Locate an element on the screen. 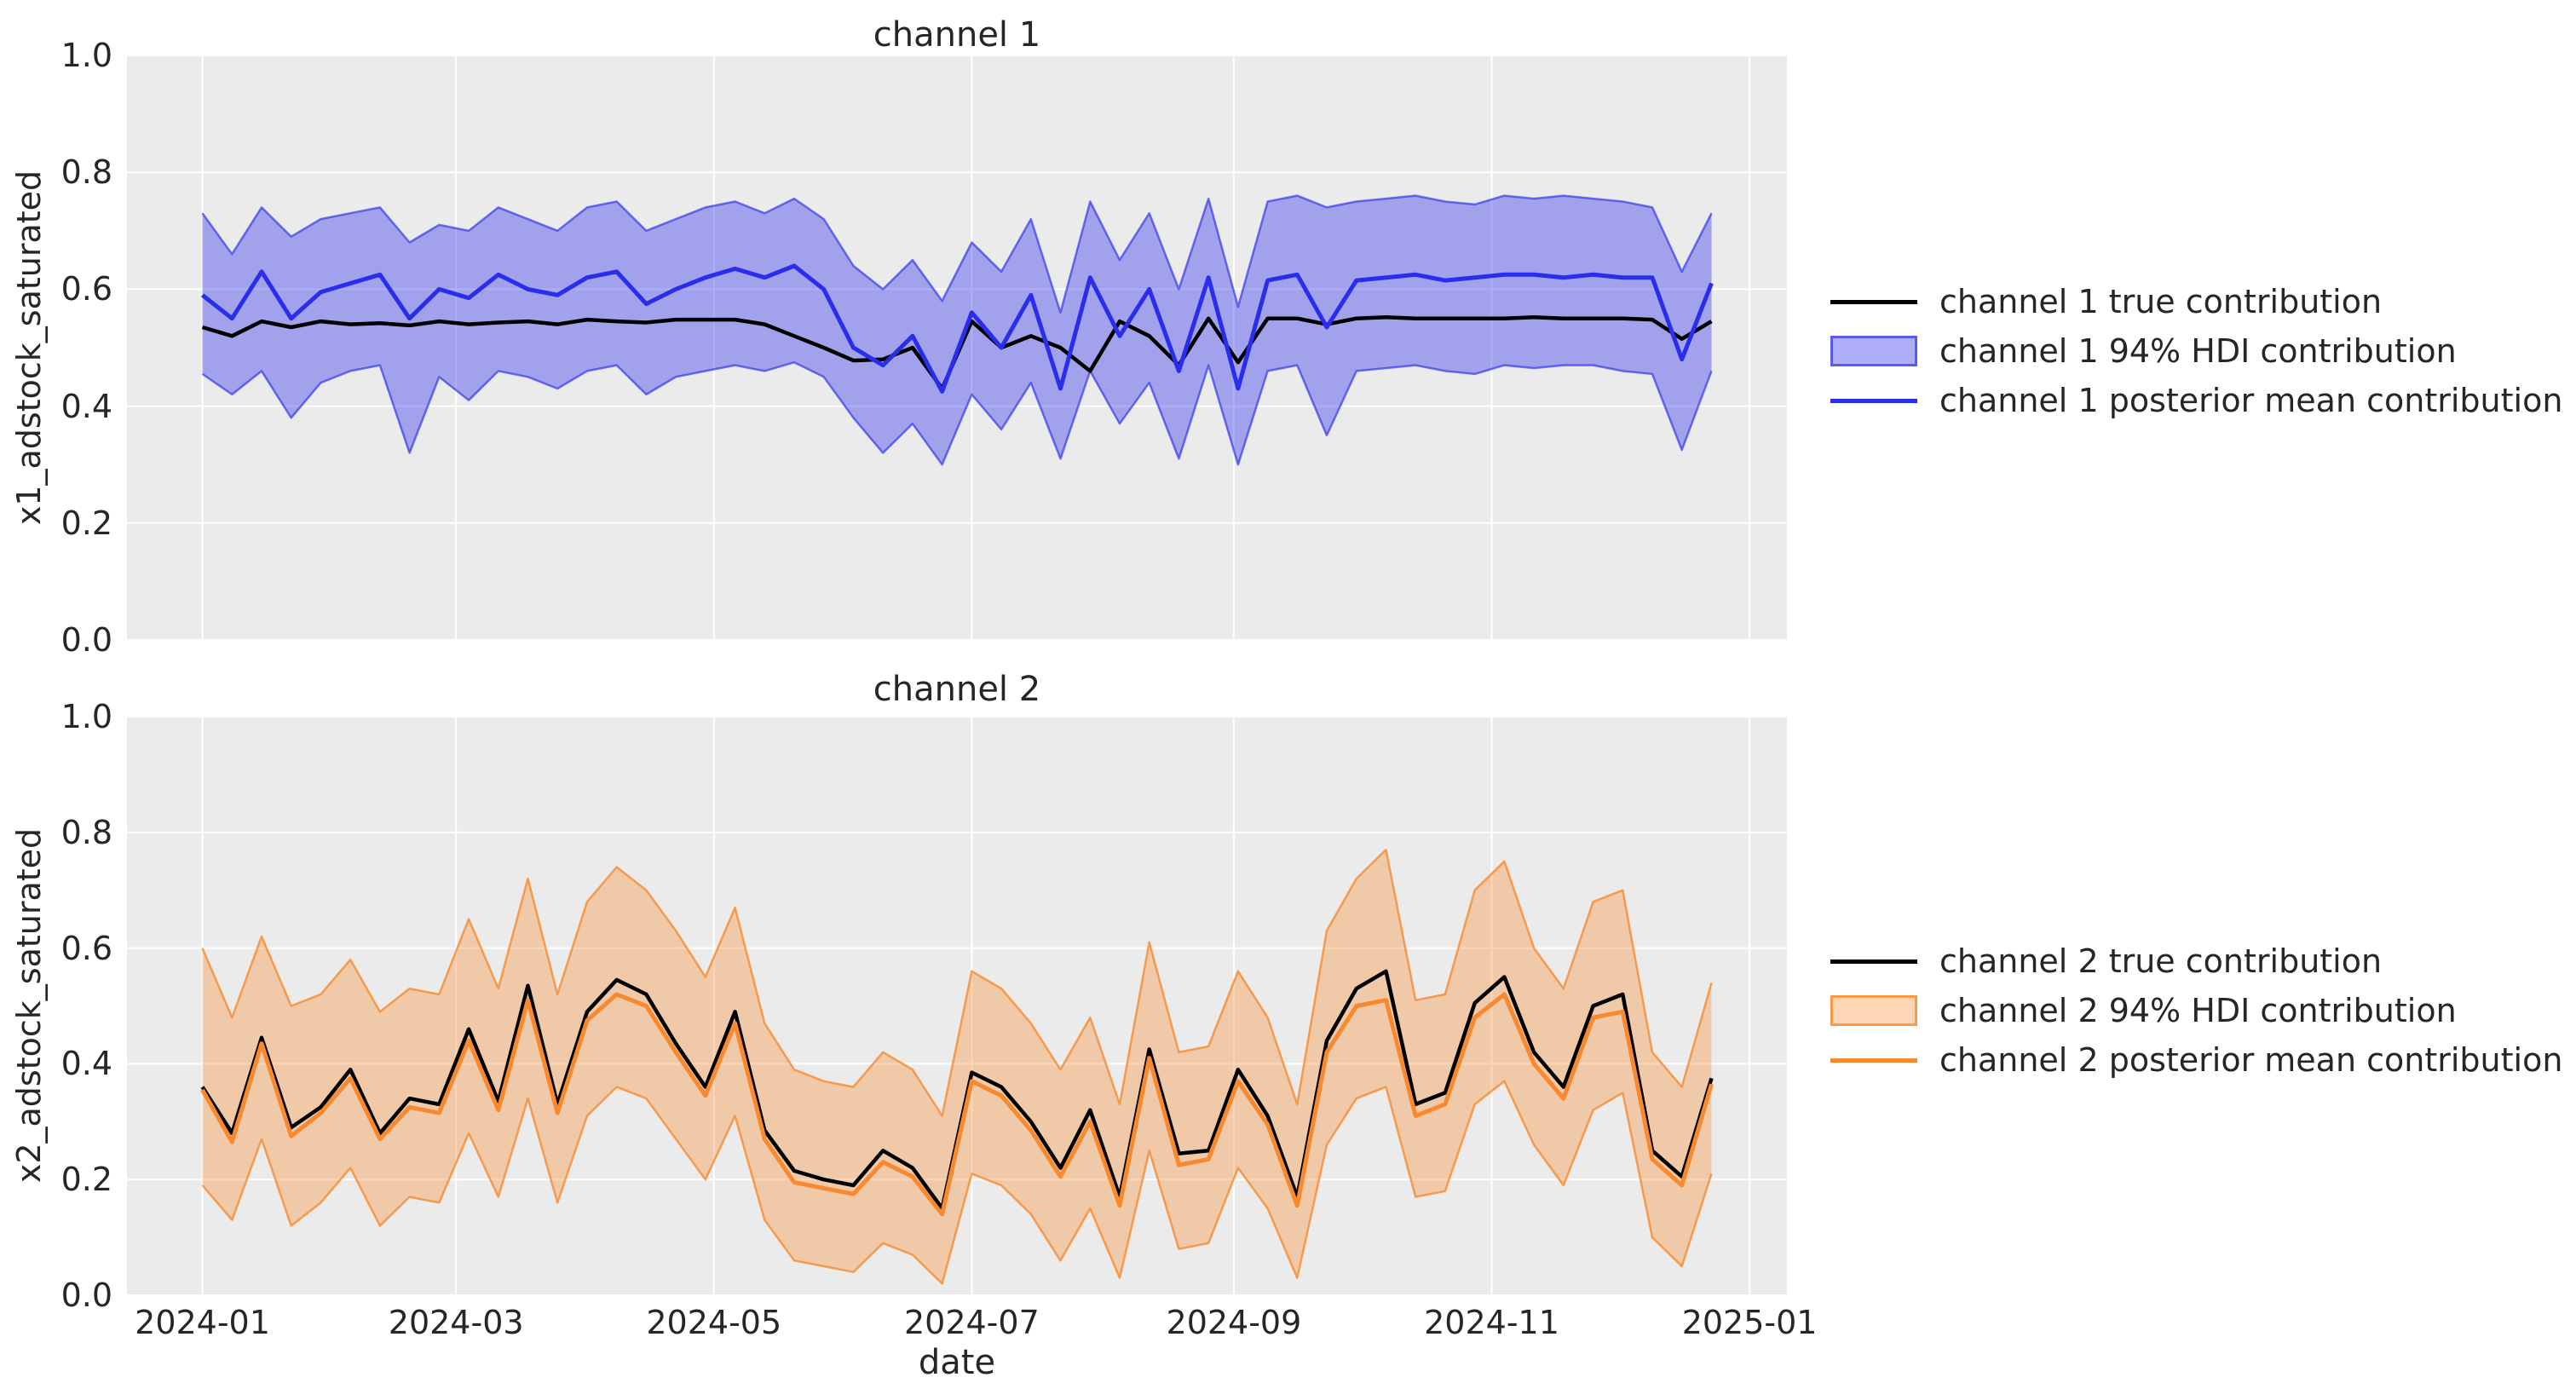 This screenshot has width=2576, height=1383. legend-item: channel 2 94% HDI contribution is located at coordinates (2196, 1011).